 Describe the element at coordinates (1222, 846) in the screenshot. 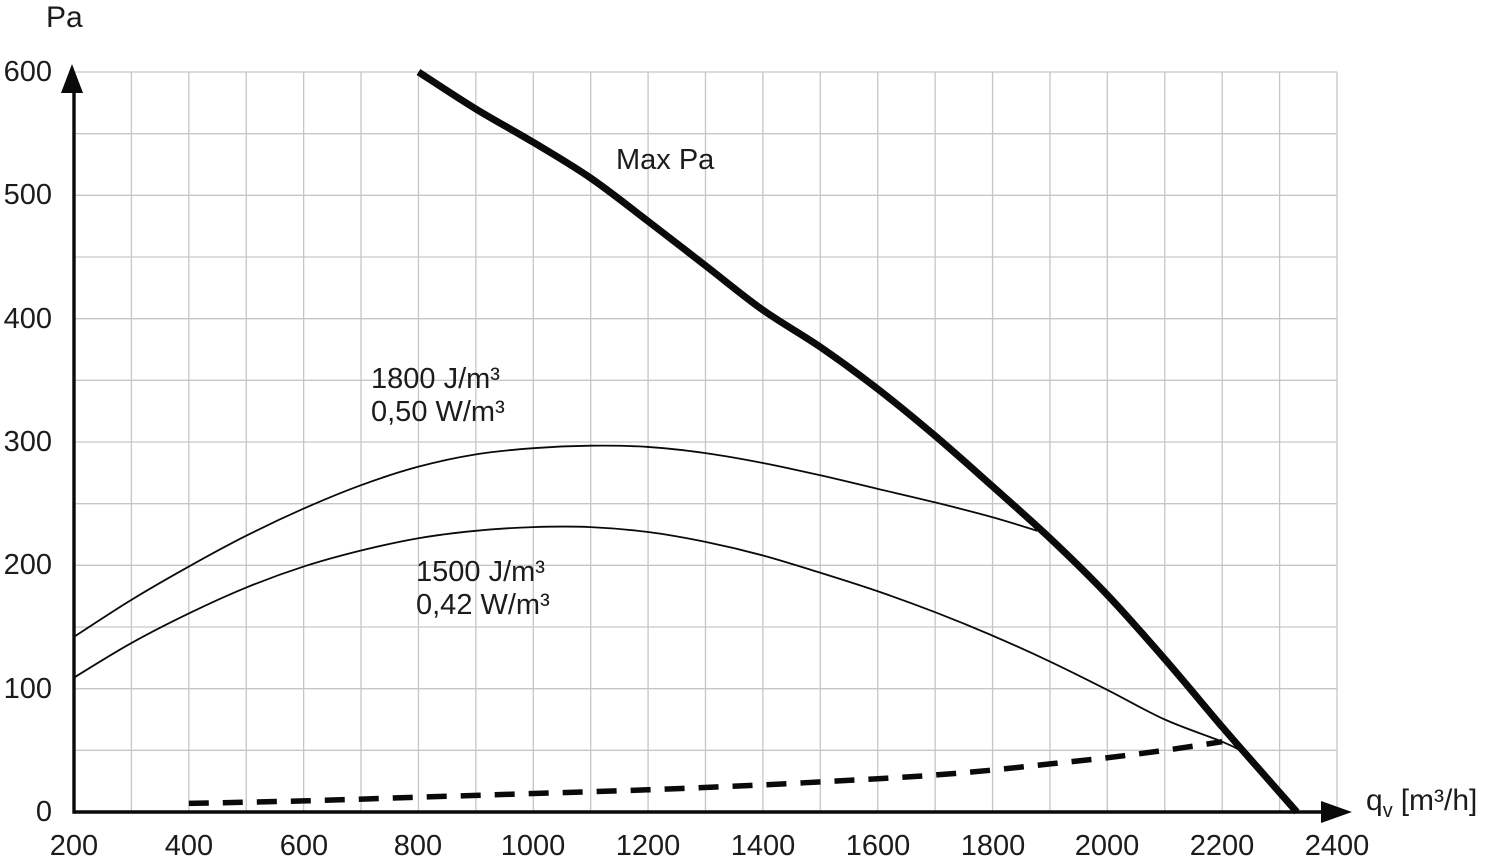

I see `x-tick-label: 2200` at that location.